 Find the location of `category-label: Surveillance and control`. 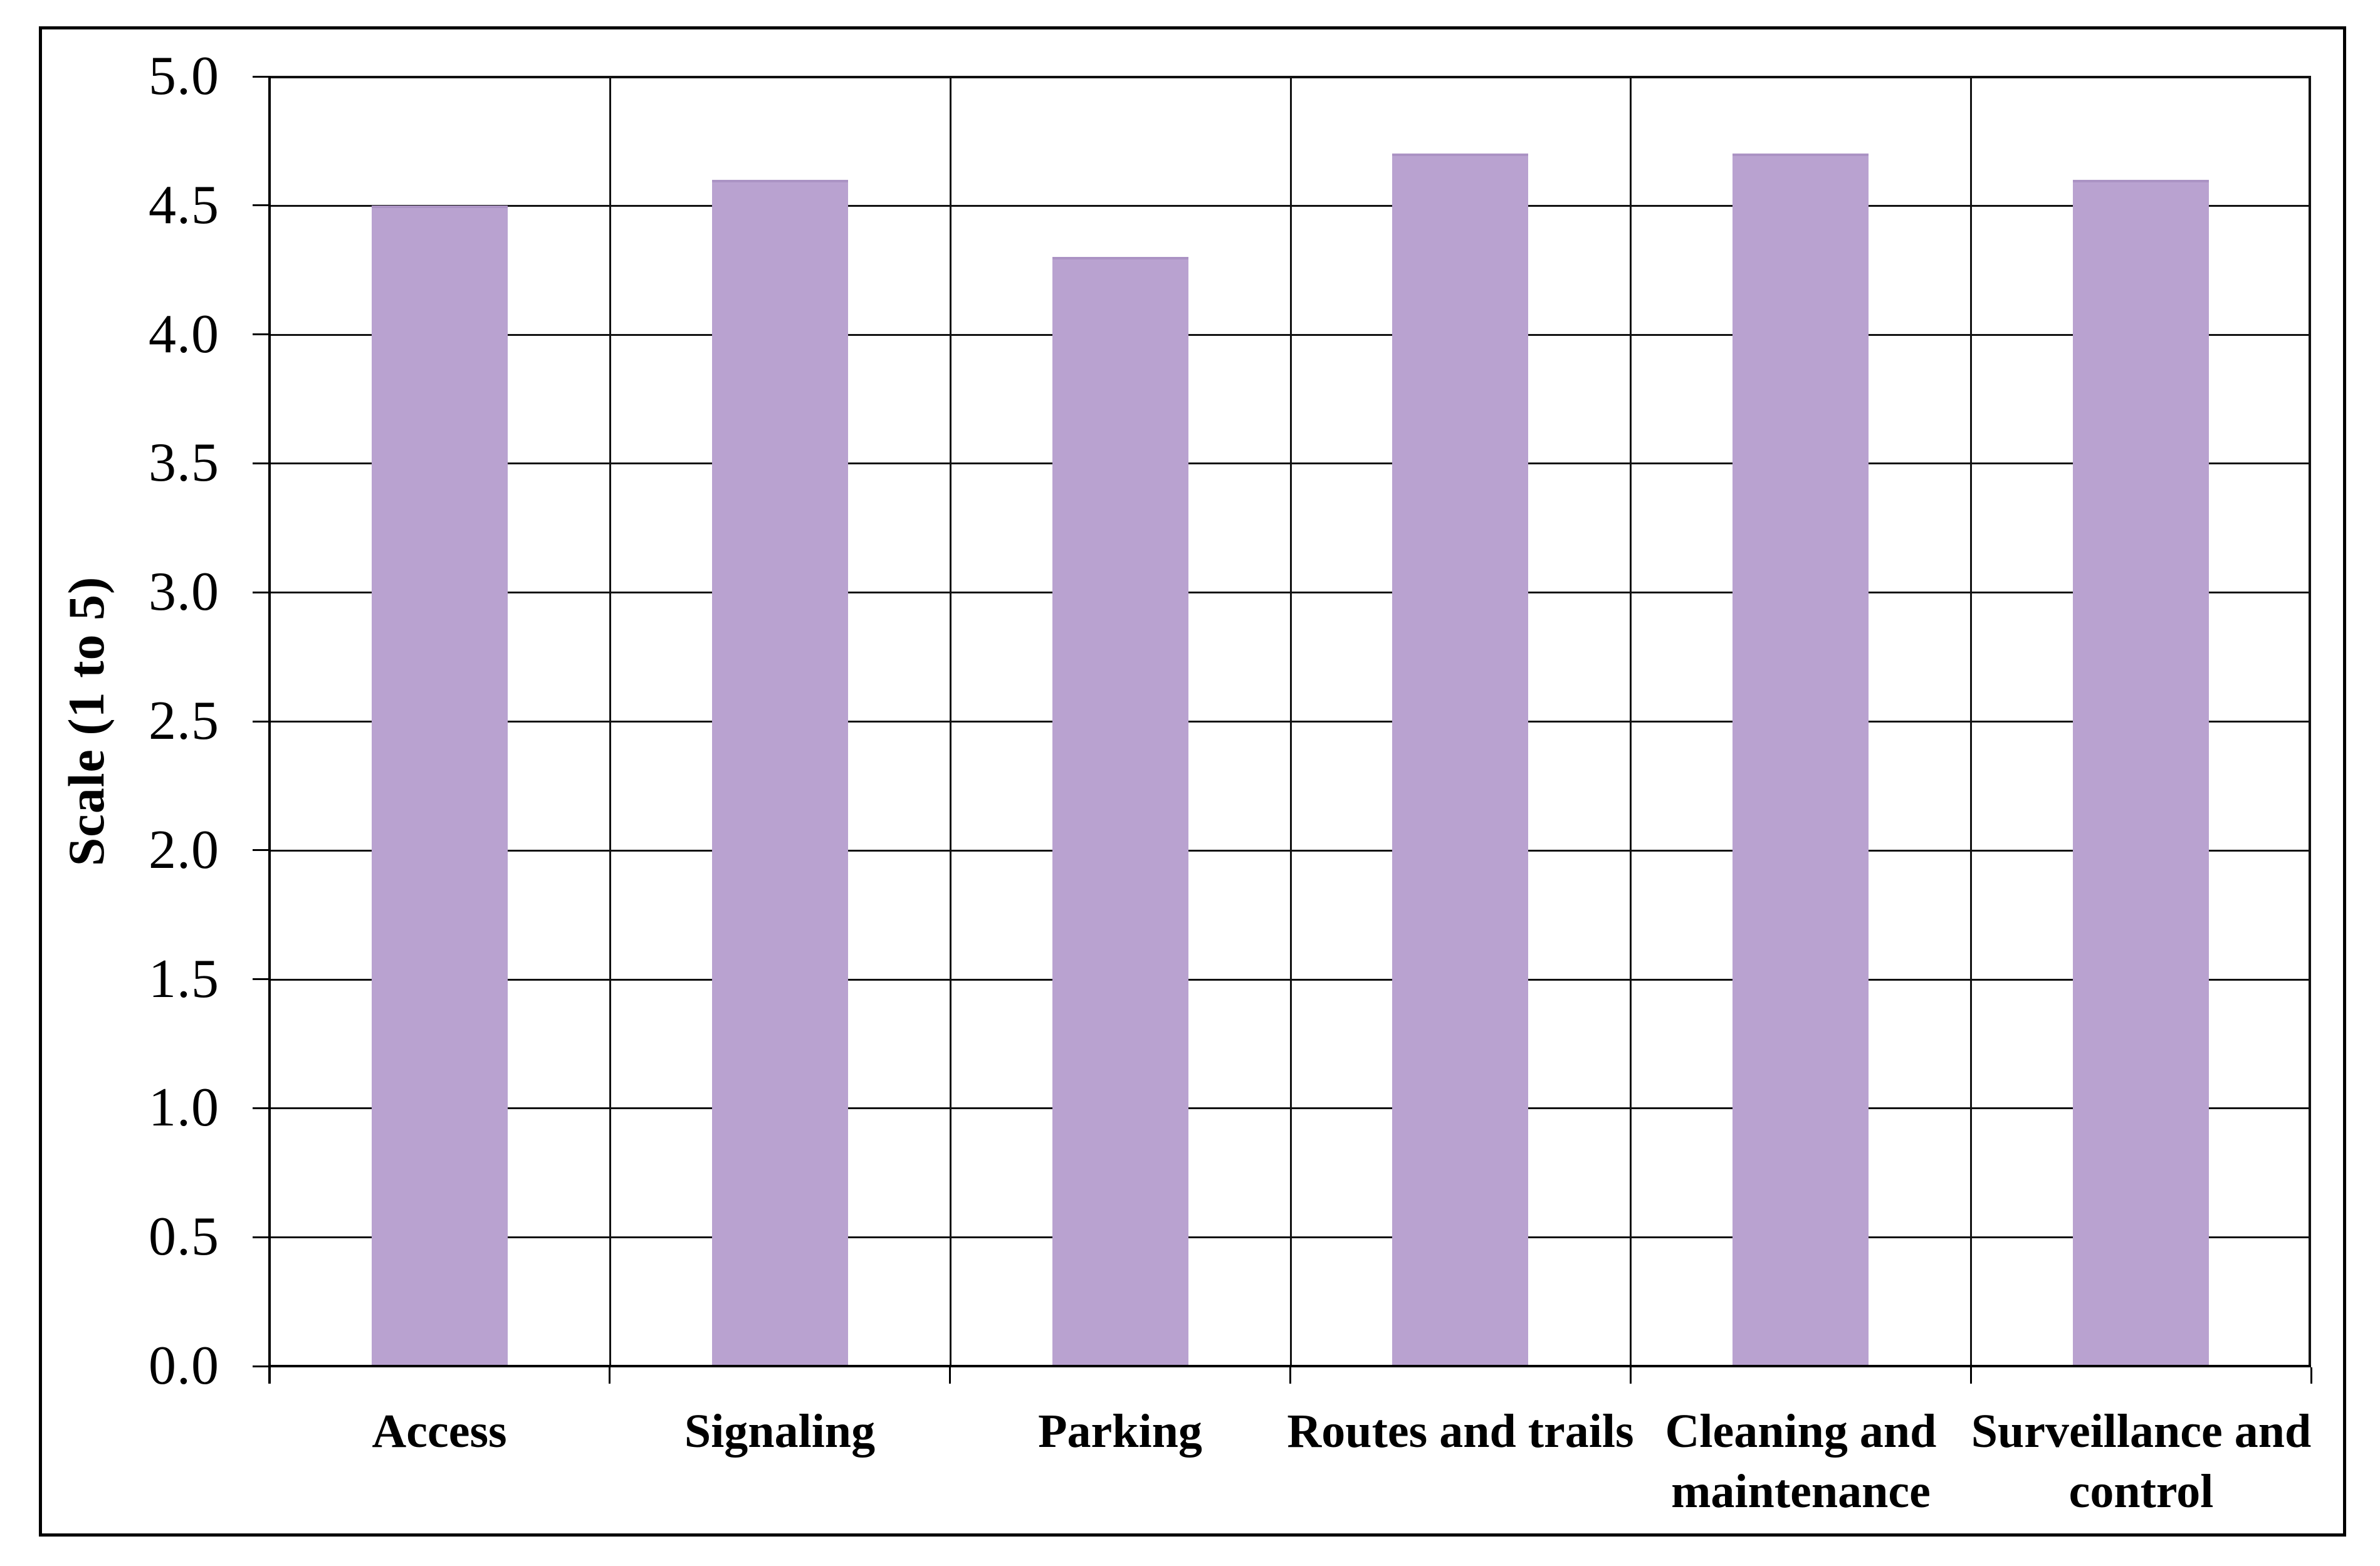

category-label: Surveillance and control is located at coordinates (2141, 1461).